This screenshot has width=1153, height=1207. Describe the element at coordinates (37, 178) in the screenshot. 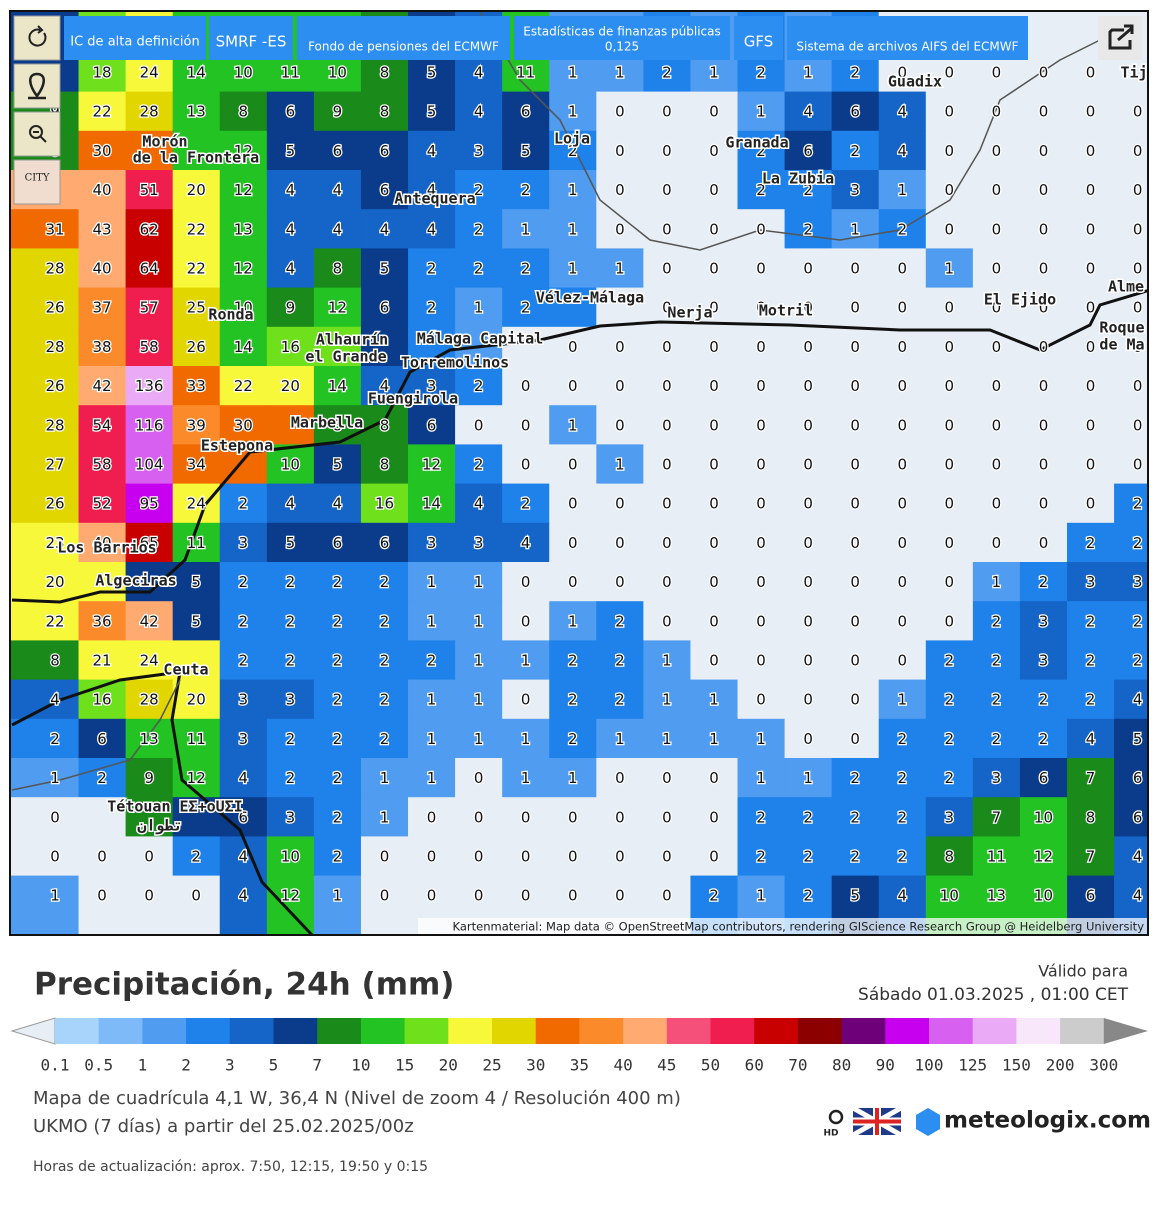

I see `city-toggle: CITY` at that location.